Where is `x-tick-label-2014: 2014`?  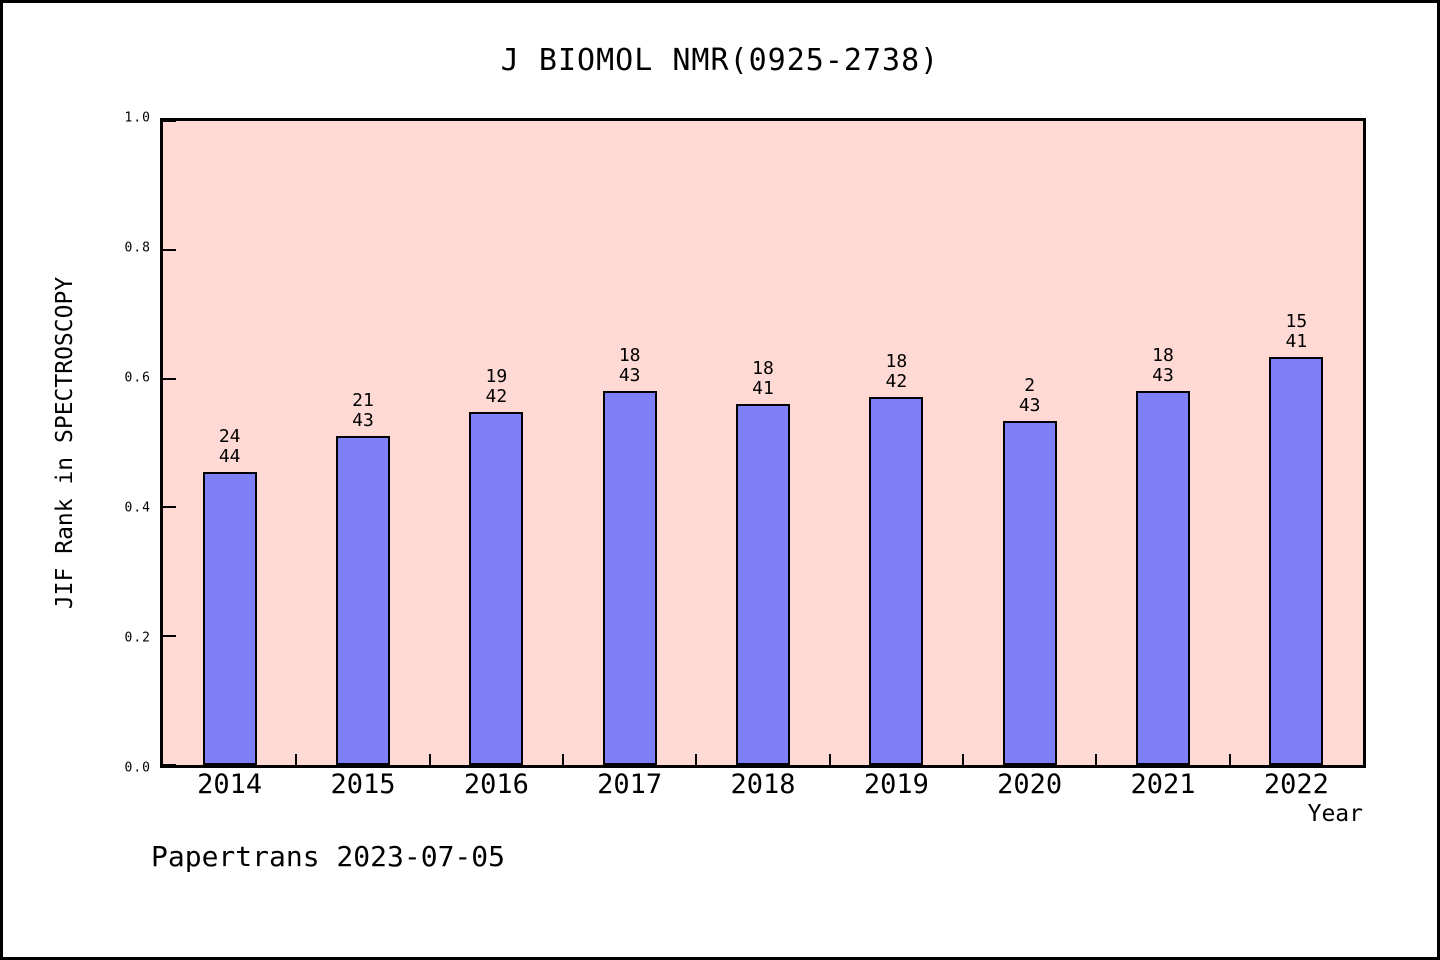 x-tick-label-2014: 2014 is located at coordinates (230, 784).